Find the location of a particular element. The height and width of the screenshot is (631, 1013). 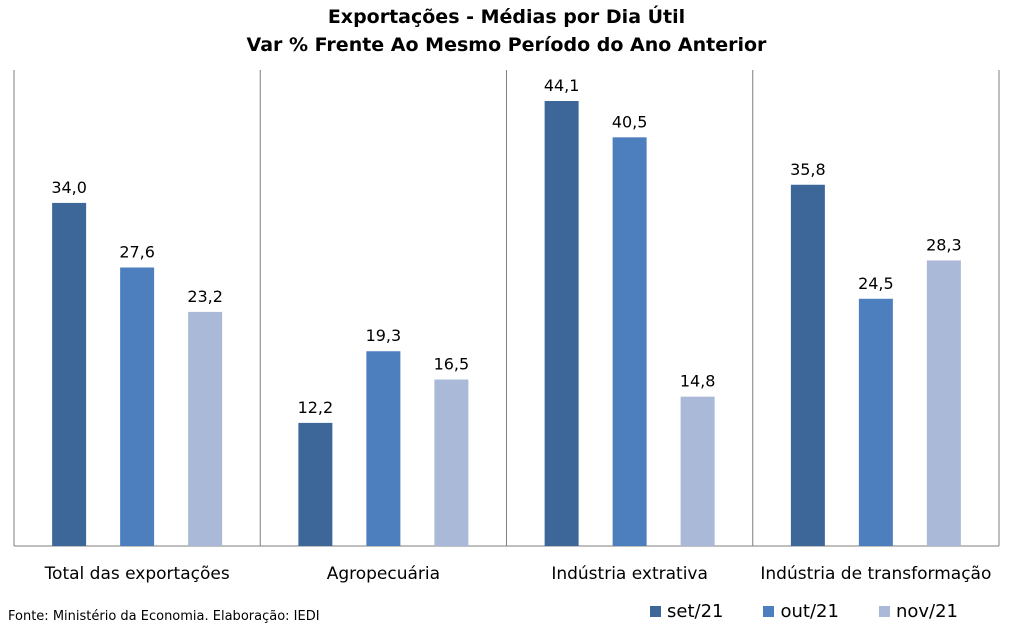

category-label: Agropecuária is located at coordinates (383, 574).